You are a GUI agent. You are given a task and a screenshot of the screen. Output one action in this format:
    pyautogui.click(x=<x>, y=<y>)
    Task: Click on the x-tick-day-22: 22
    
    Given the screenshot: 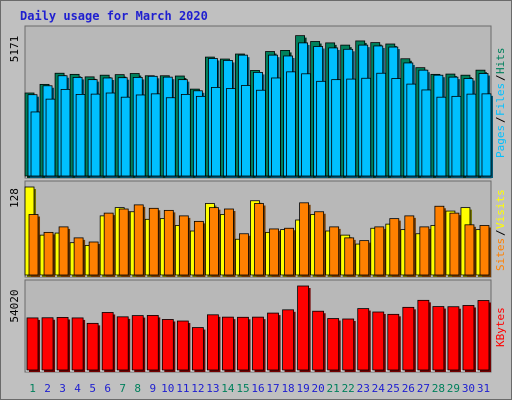 What is the action you would take?
    pyautogui.click(x=348, y=388)
    